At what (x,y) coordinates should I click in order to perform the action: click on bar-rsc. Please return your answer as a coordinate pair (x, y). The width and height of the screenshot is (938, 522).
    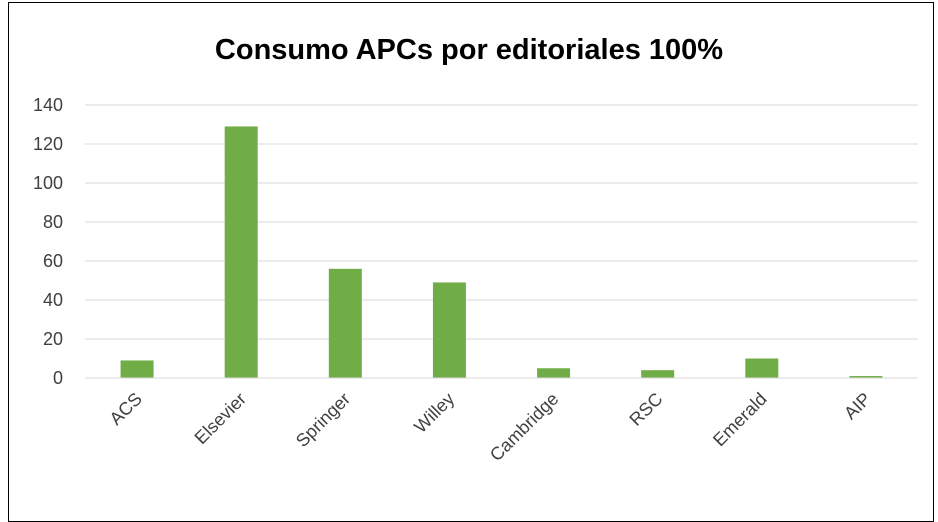
    Looking at the image, I should click on (658, 374).